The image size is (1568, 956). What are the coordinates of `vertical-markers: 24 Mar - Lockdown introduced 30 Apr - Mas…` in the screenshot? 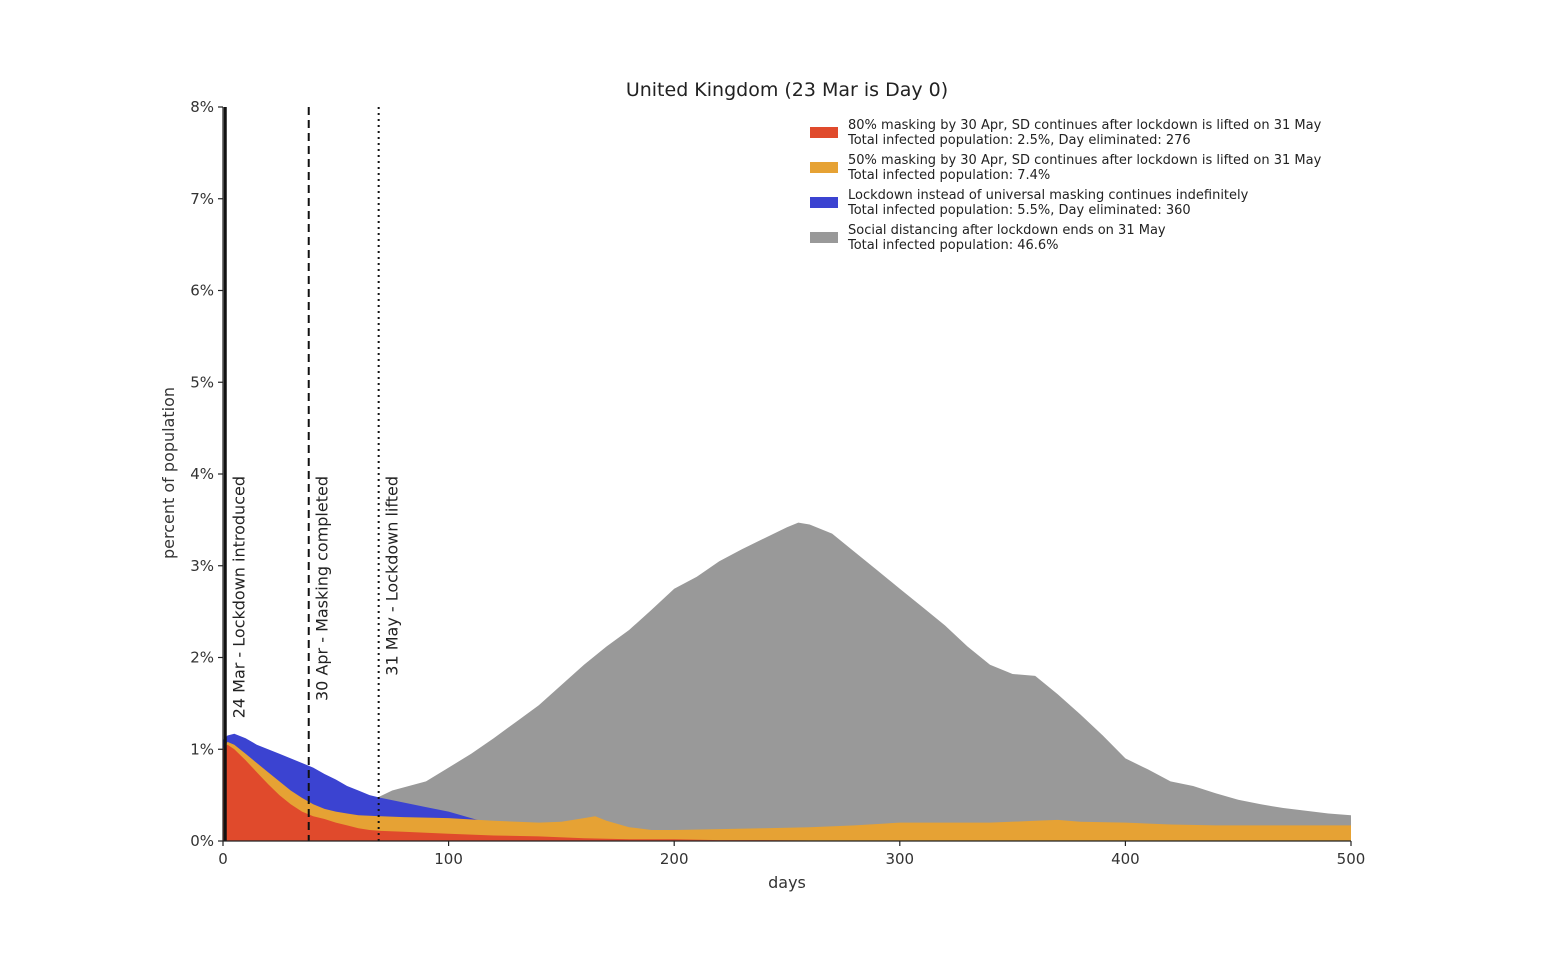 It's located at (312, 474).